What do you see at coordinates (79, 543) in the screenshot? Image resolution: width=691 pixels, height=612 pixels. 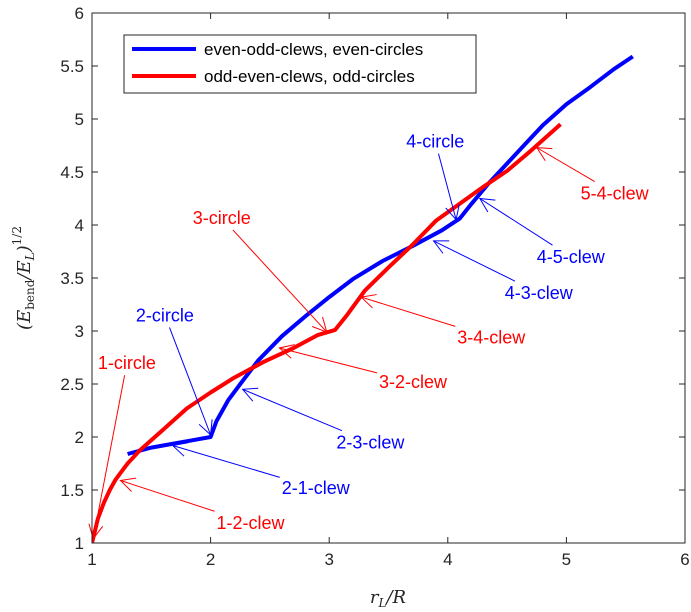 I see `y-tick-label: 1` at bounding box center [79, 543].